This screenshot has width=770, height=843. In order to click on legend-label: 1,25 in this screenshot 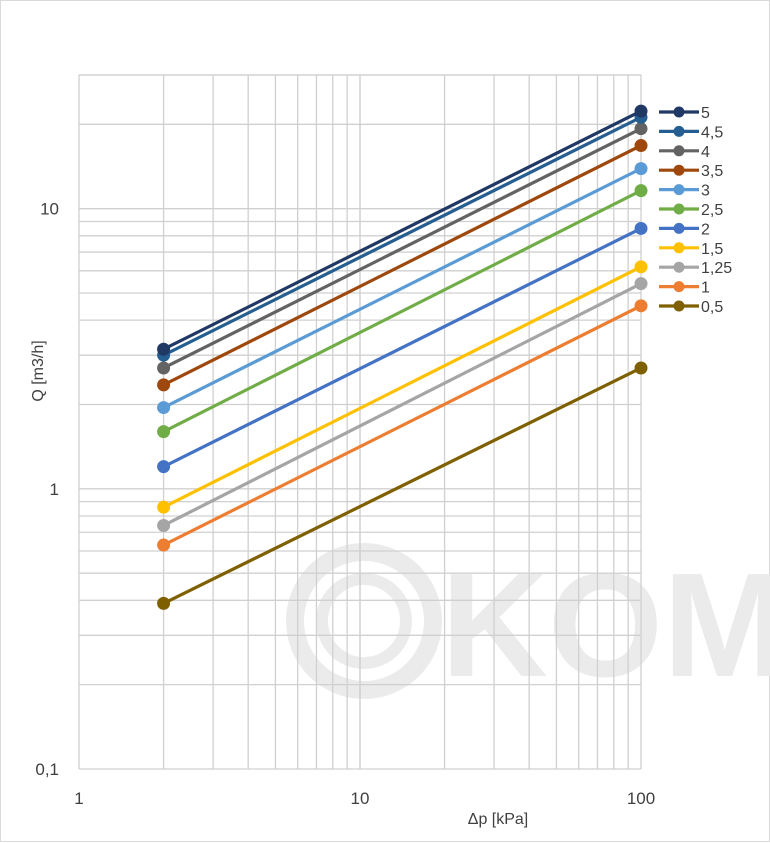, I will do `click(716, 268)`.